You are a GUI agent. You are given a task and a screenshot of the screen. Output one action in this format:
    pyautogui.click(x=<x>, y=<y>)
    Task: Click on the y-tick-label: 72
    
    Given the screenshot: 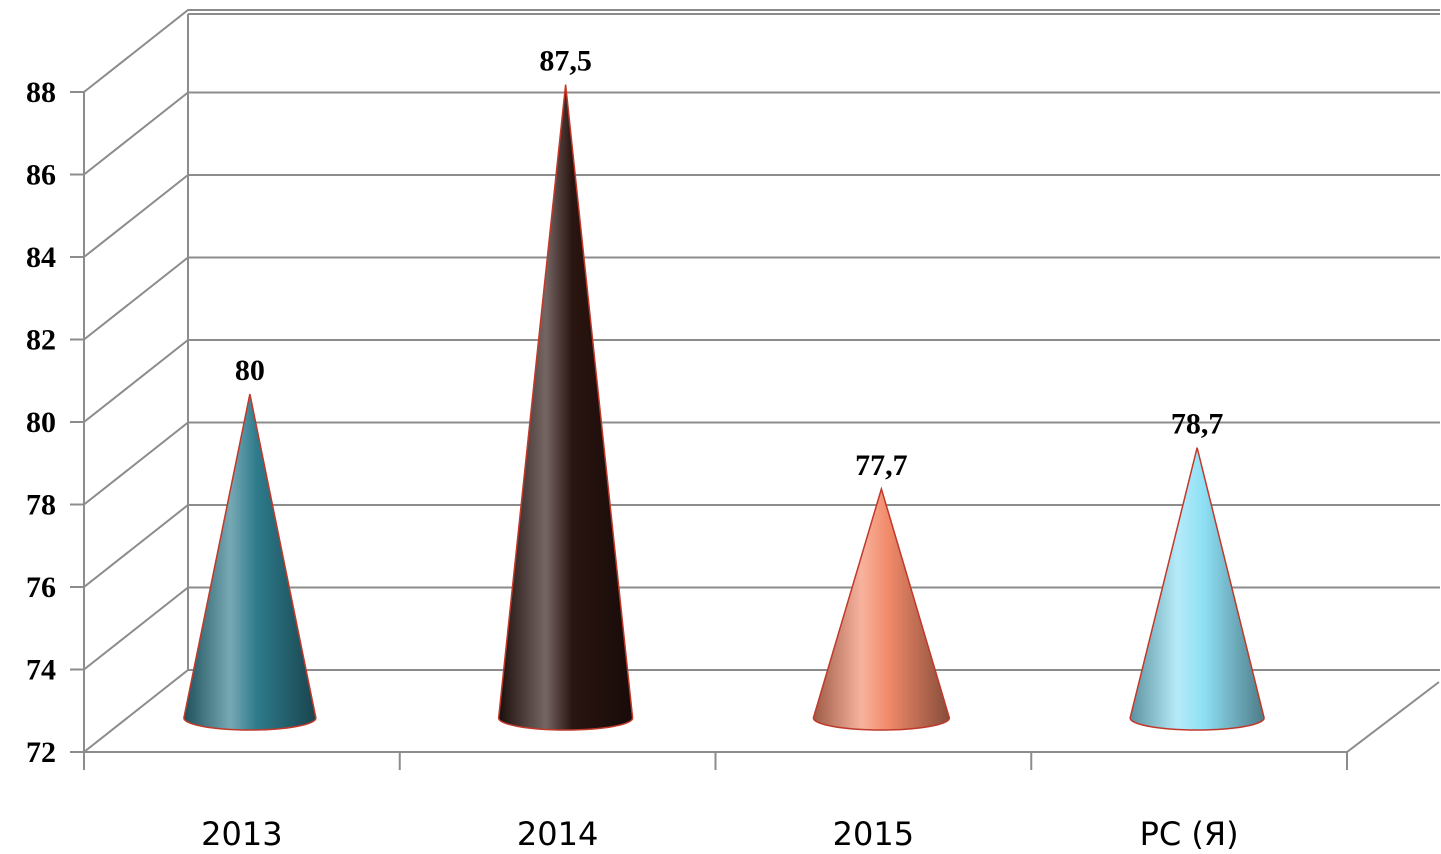 What is the action you would take?
    pyautogui.click(x=41, y=752)
    